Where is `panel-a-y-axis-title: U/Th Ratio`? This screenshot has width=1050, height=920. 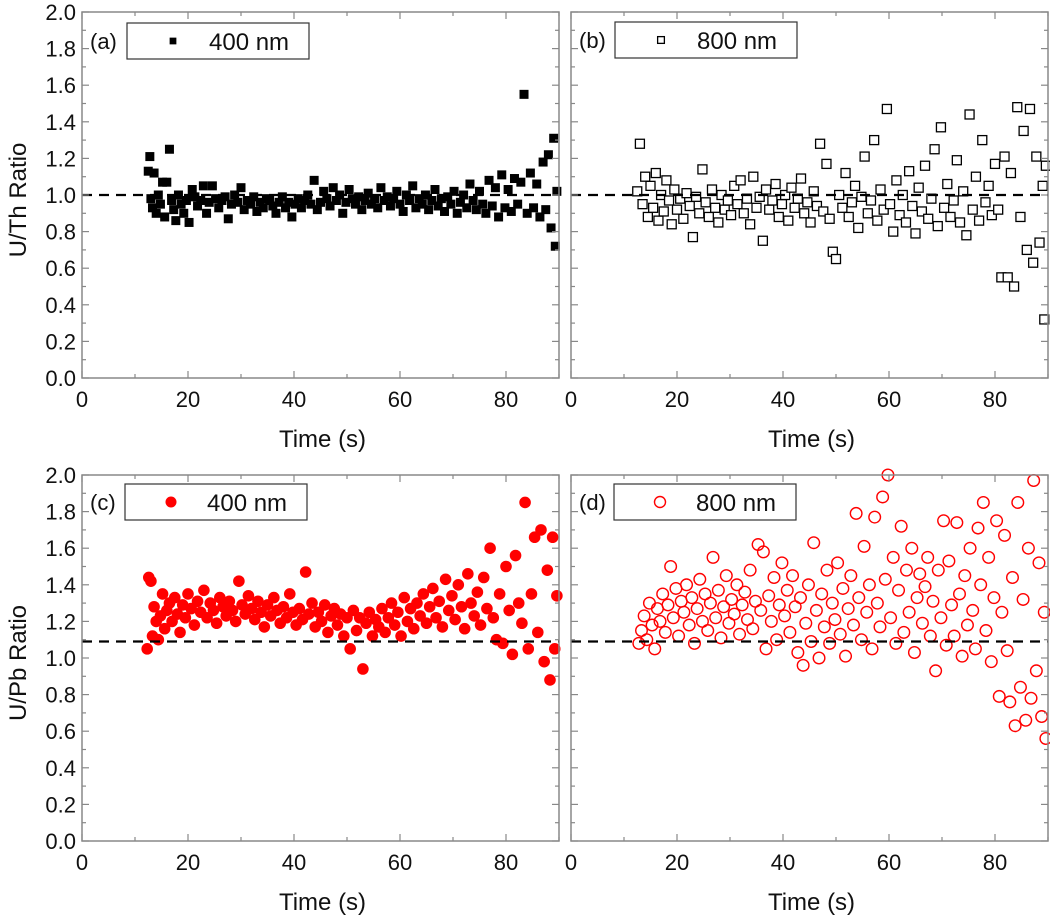 panel-a-y-axis-title: U/Th Ratio is located at coordinates (18, 200).